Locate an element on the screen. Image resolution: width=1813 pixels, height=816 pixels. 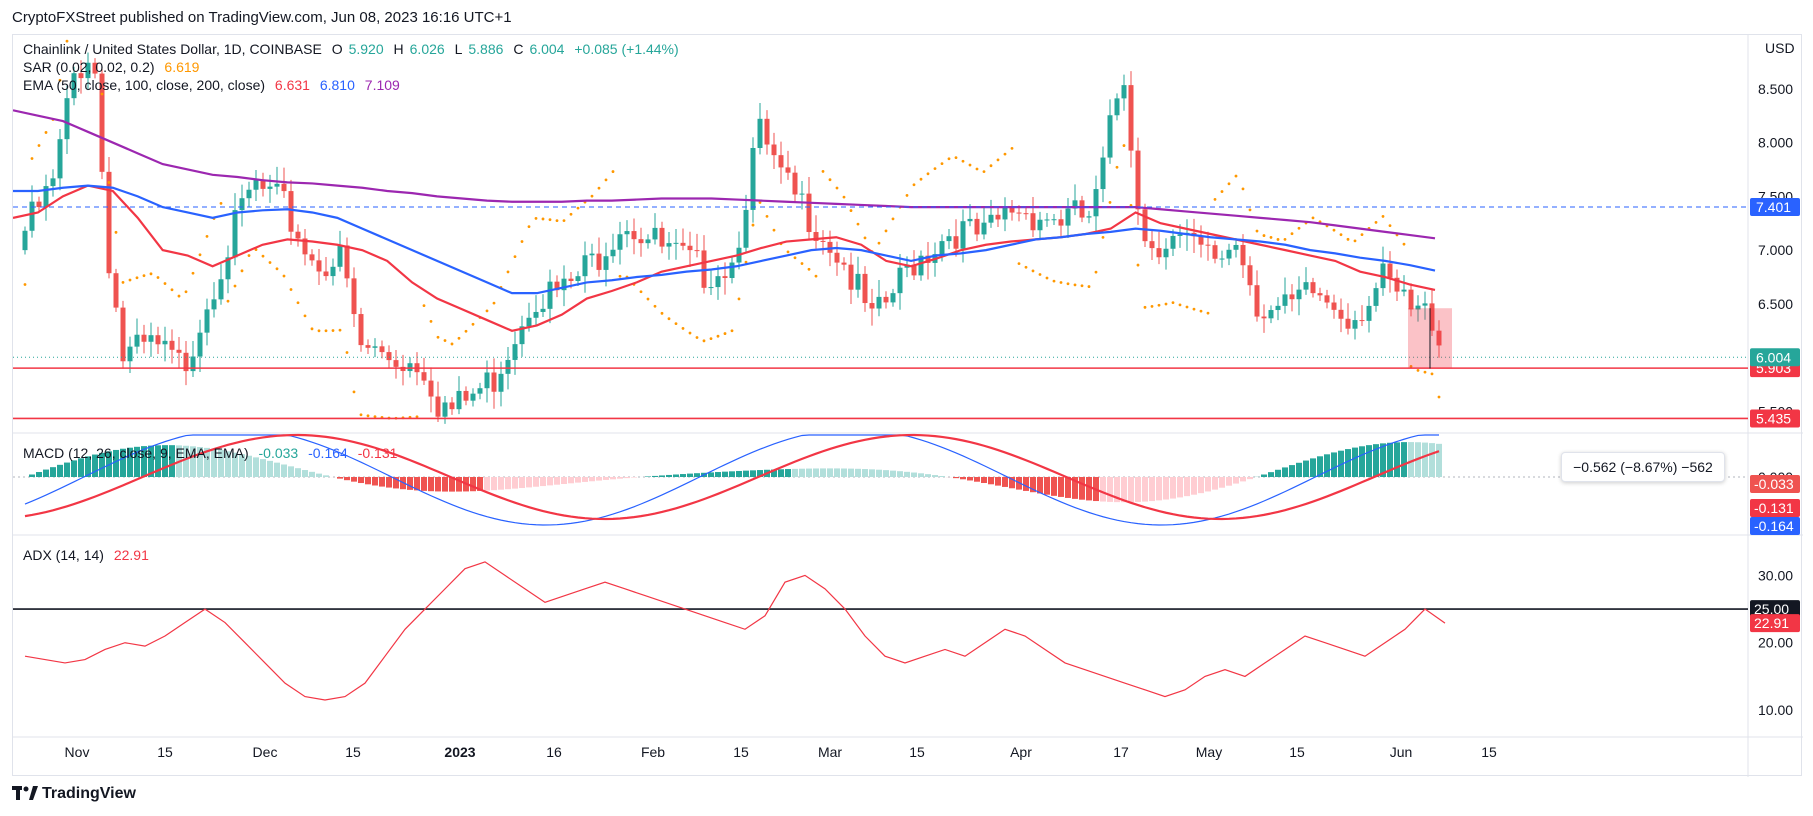
ema200-line is located at coordinates (724, 174).